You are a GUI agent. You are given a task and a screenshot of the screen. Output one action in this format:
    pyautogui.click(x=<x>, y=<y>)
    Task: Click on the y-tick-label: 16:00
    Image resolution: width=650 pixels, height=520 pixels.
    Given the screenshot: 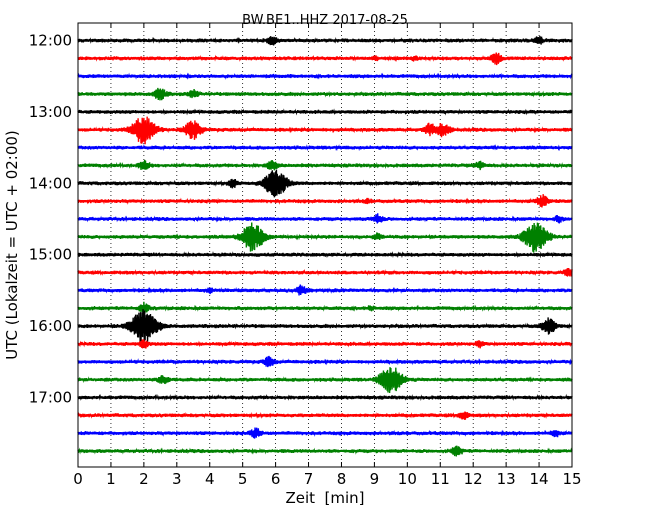 What is the action you would take?
    pyautogui.click(x=50, y=326)
    